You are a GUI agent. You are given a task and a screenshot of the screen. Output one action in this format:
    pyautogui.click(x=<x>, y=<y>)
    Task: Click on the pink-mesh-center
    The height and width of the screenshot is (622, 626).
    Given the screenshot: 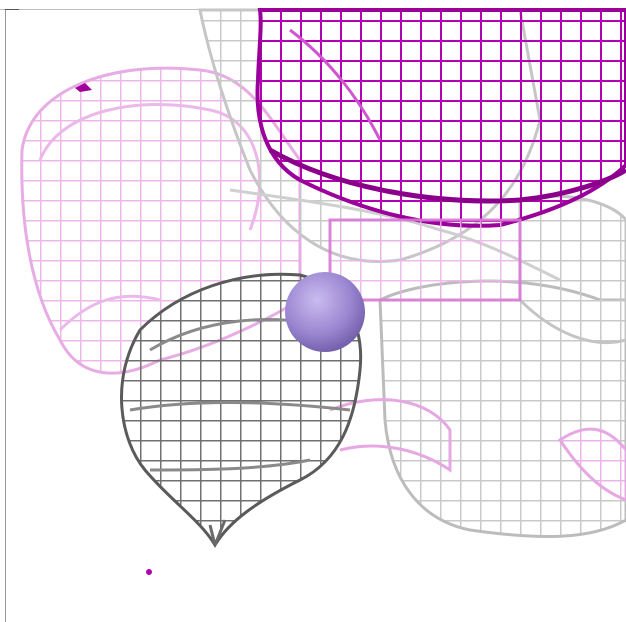 What is the action you would take?
    pyautogui.click(x=425, y=260)
    